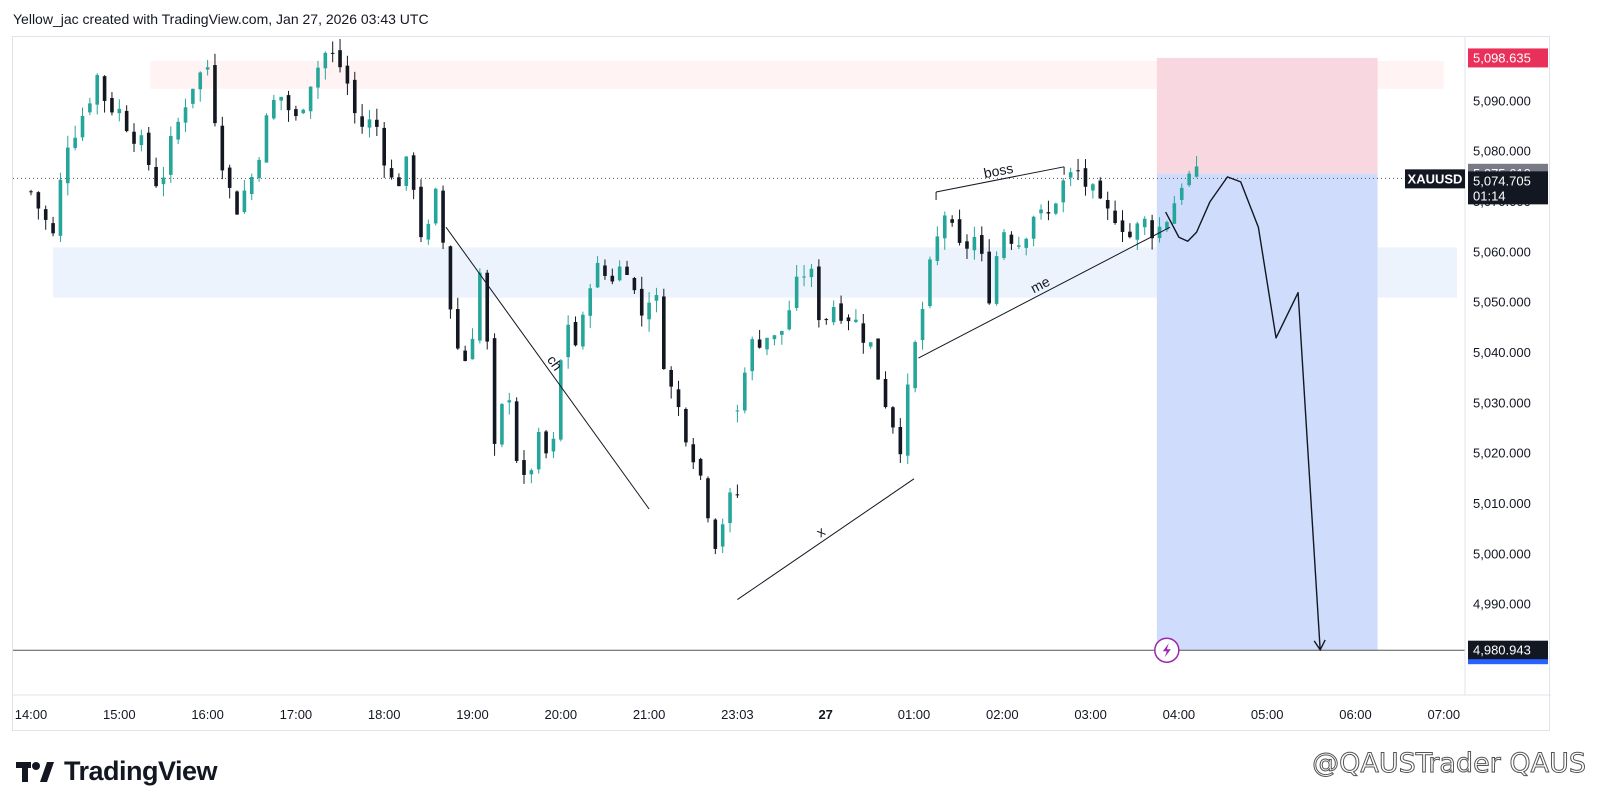 The height and width of the screenshot is (812, 1600). I want to click on author-watermark: @QAUSTrader QAUS, so click(1449, 764).